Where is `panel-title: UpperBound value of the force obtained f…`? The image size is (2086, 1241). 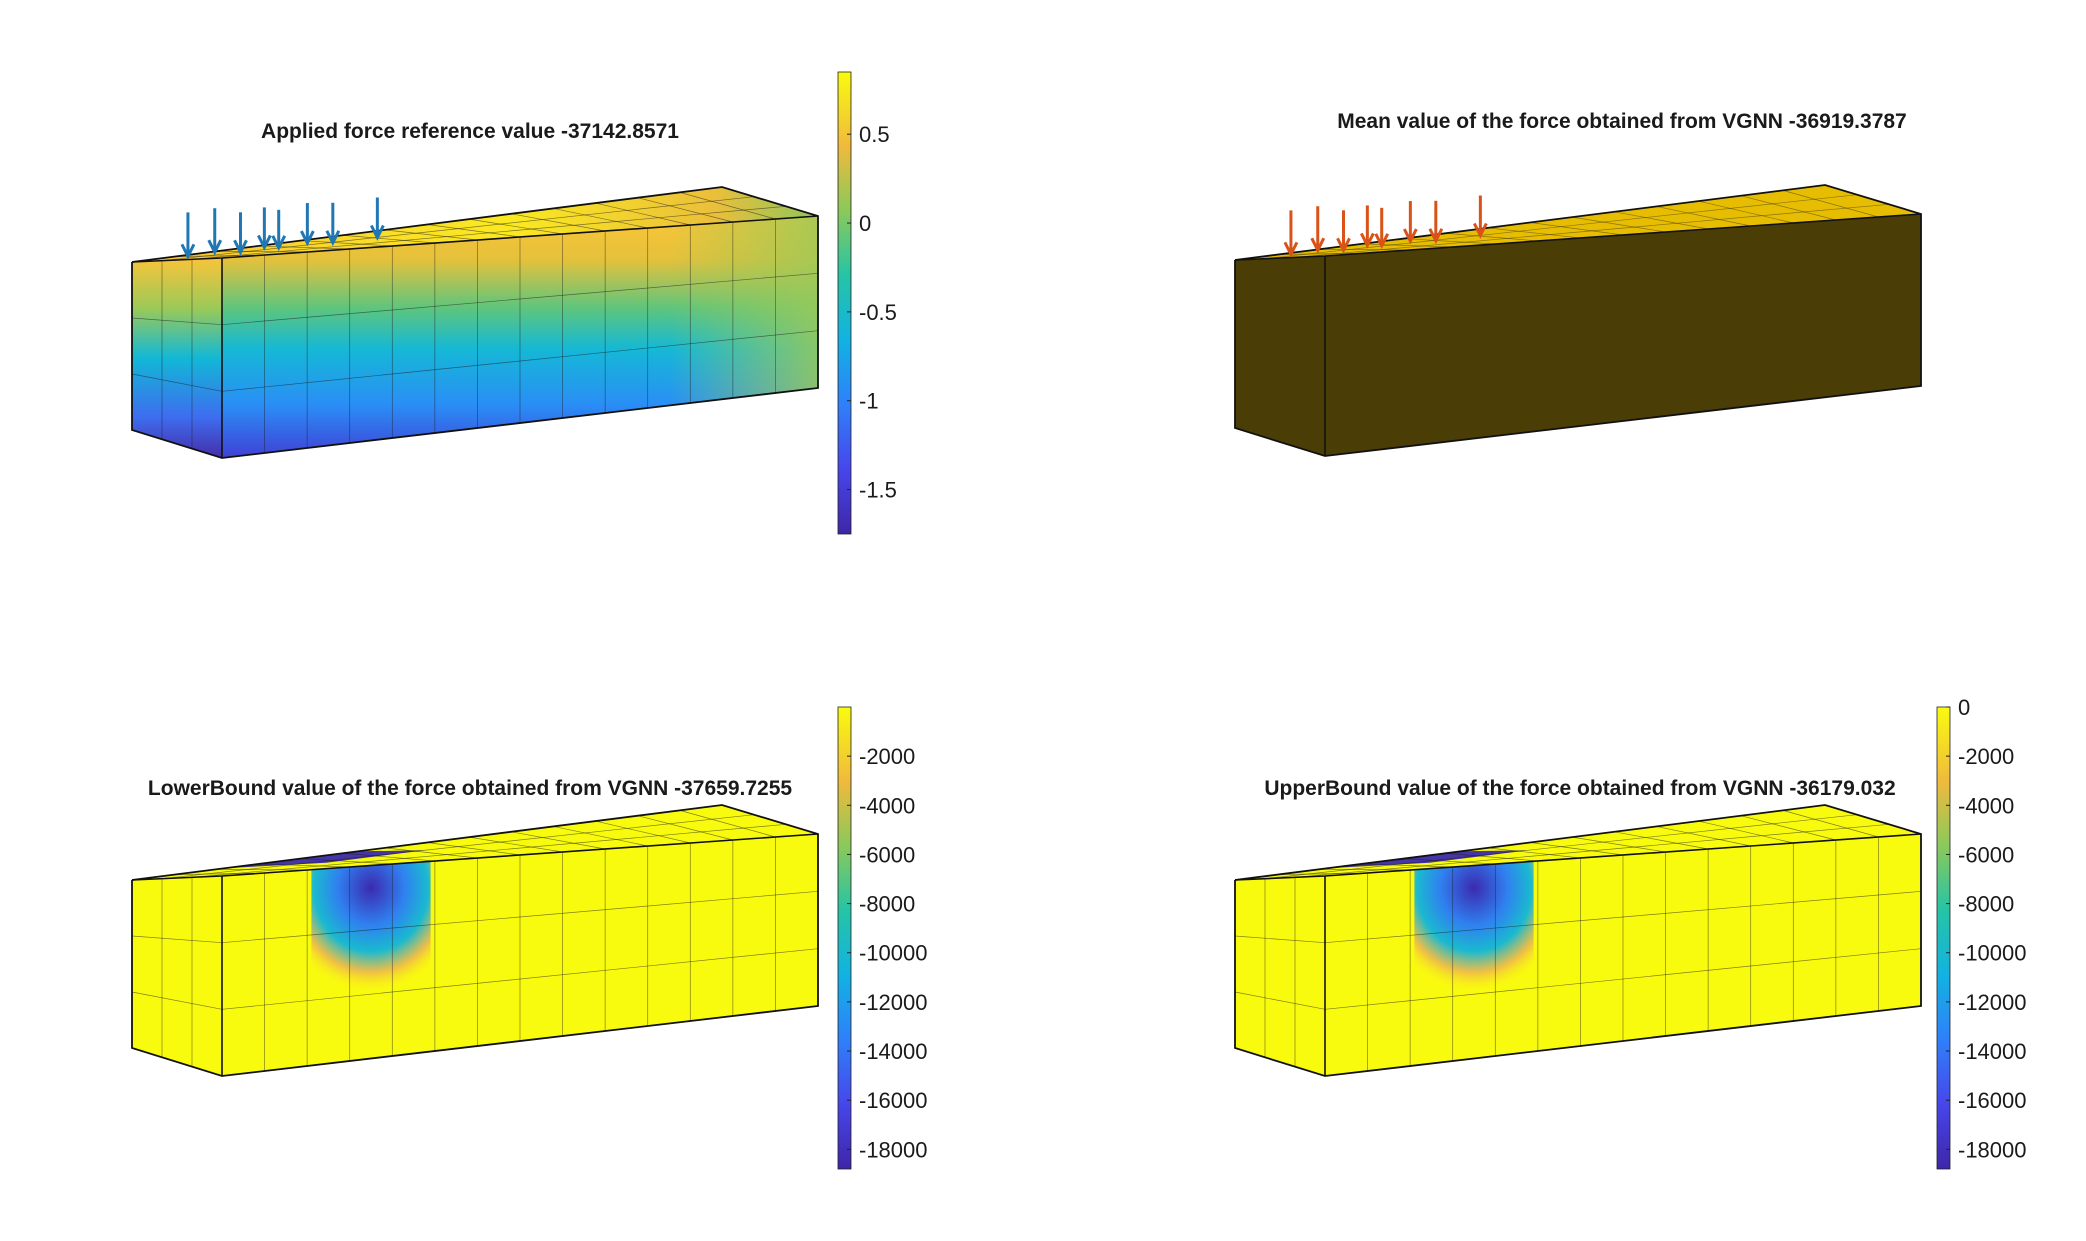
panel-title: UpperBound value of the force obtained f… is located at coordinates (1579, 788).